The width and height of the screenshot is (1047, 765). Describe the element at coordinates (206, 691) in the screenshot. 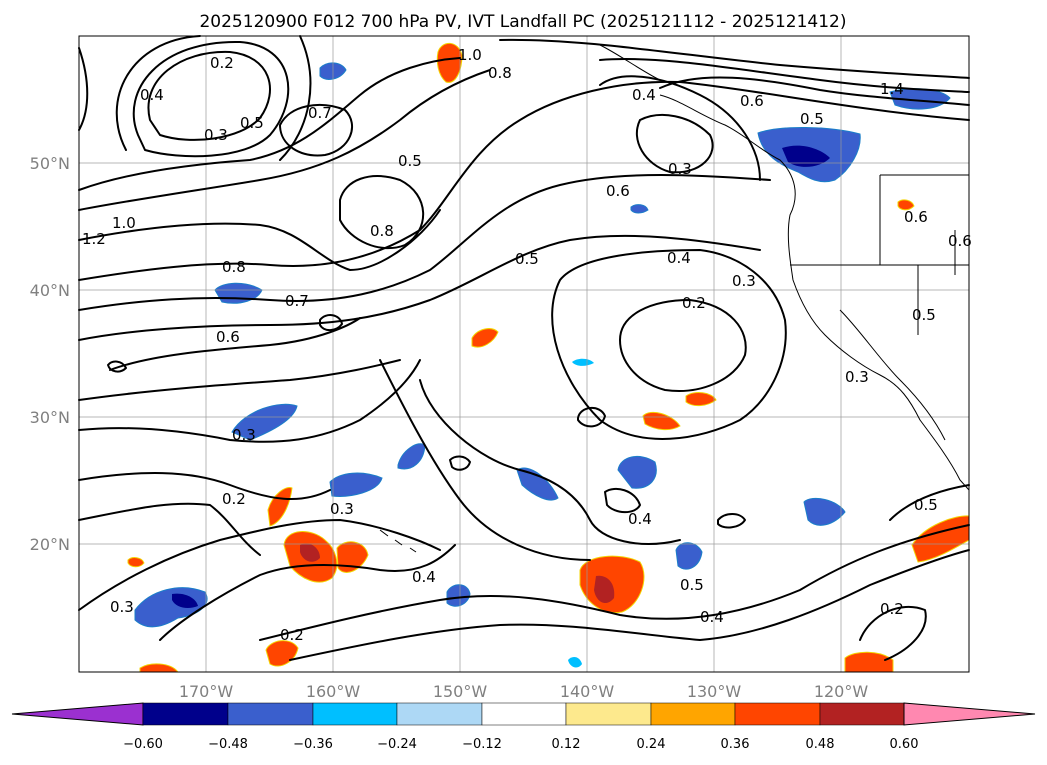

I see `lon-label: 170°W` at that location.